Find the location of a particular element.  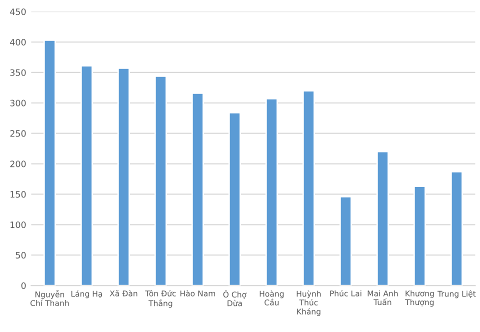

y-tick-label: 300 is located at coordinates (18, 103).